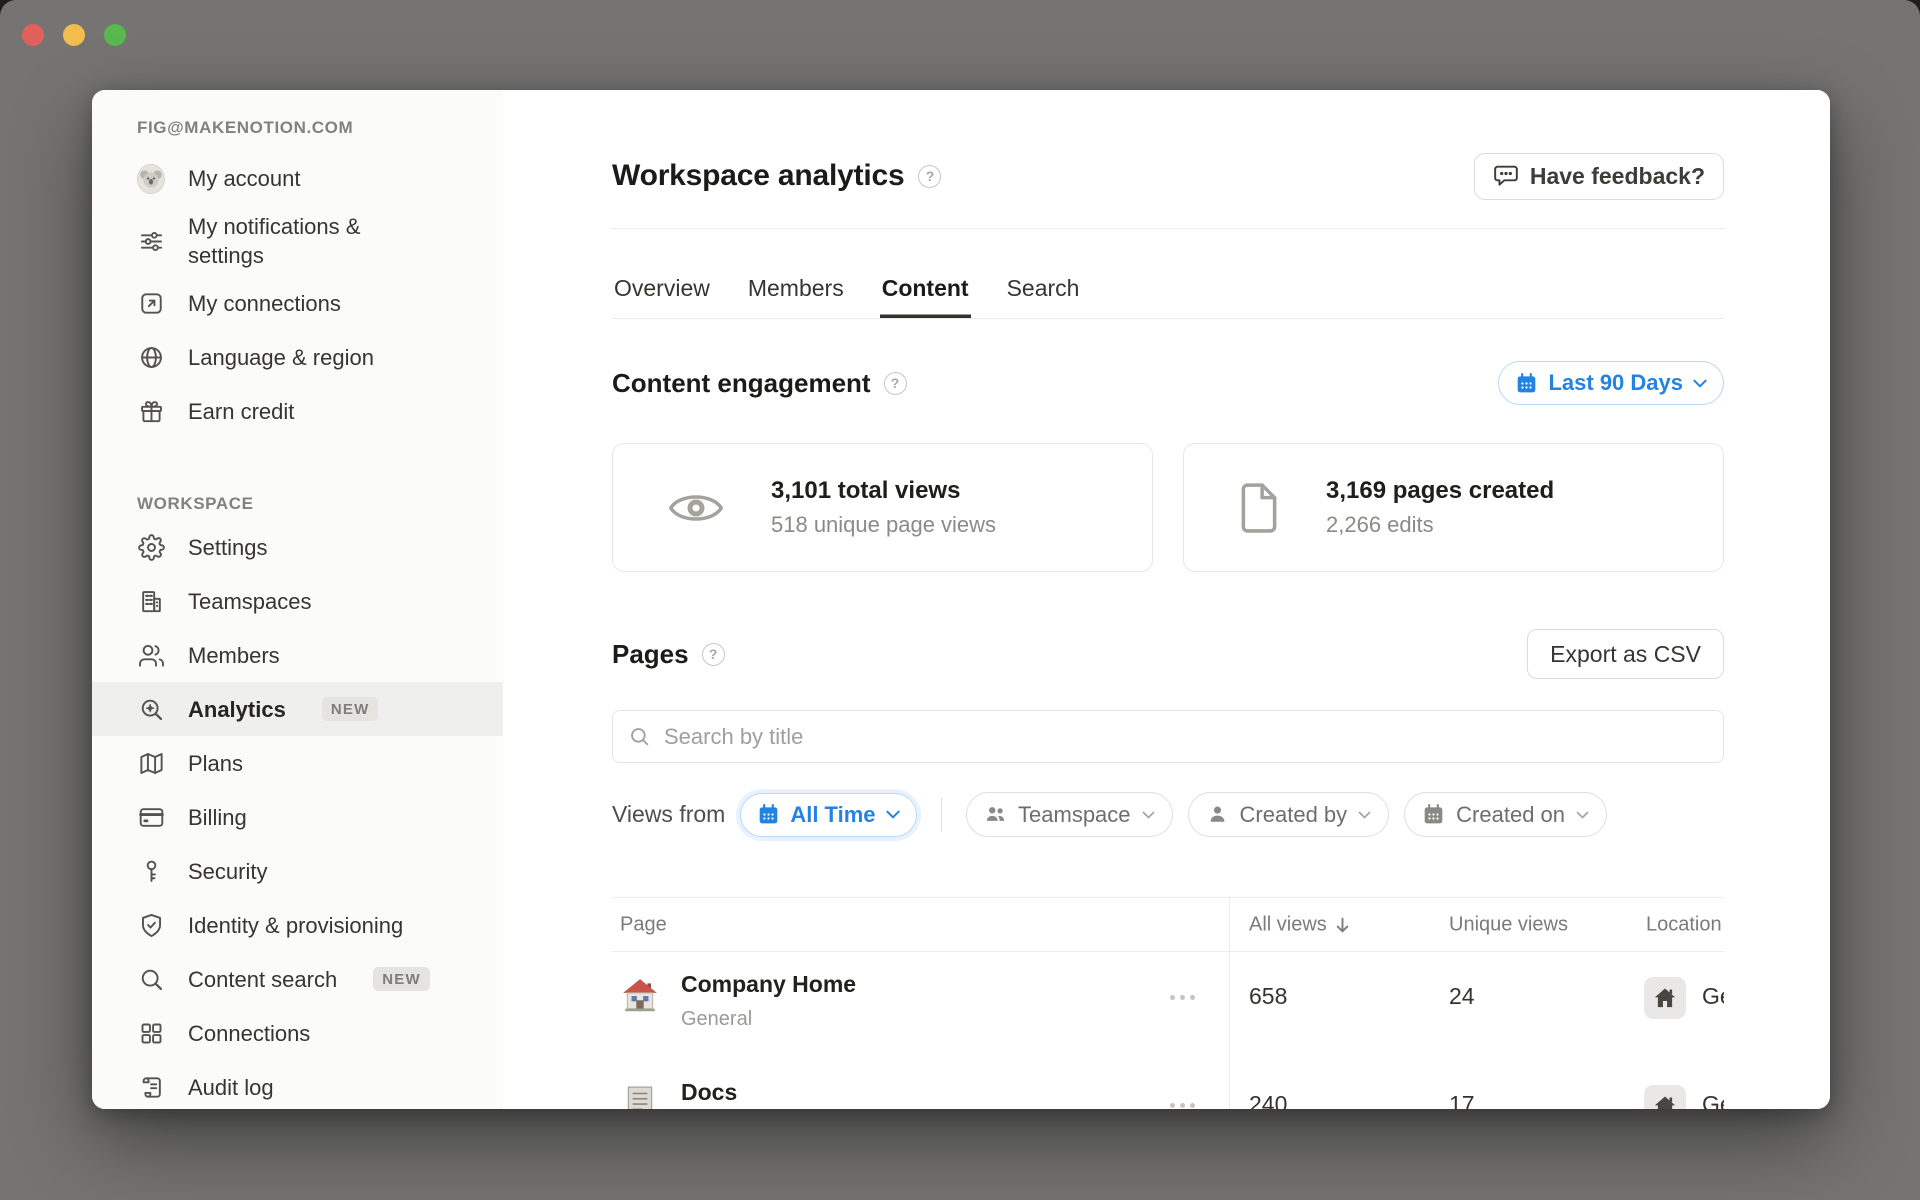  Describe the element at coordinates (151, 655) in the screenshot. I see `members-icon` at that location.